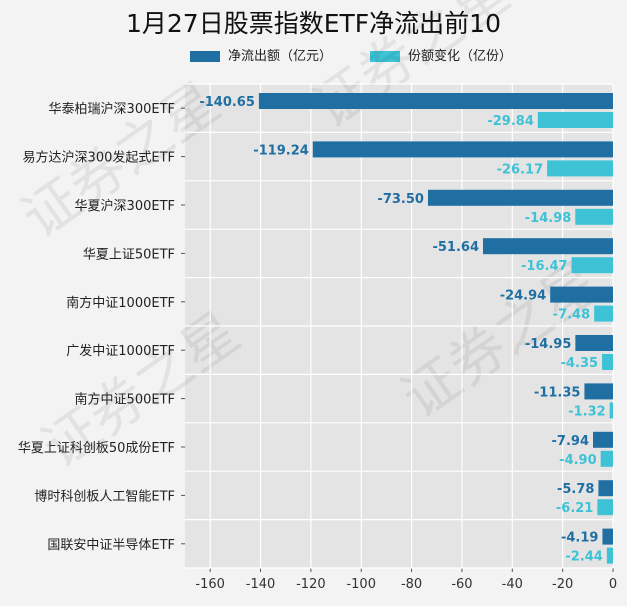 This screenshot has height=606, width=627. What do you see at coordinates (574, 508) in the screenshot?
I see `data-label-share-change: -6.21` at bounding box center [574, 508].